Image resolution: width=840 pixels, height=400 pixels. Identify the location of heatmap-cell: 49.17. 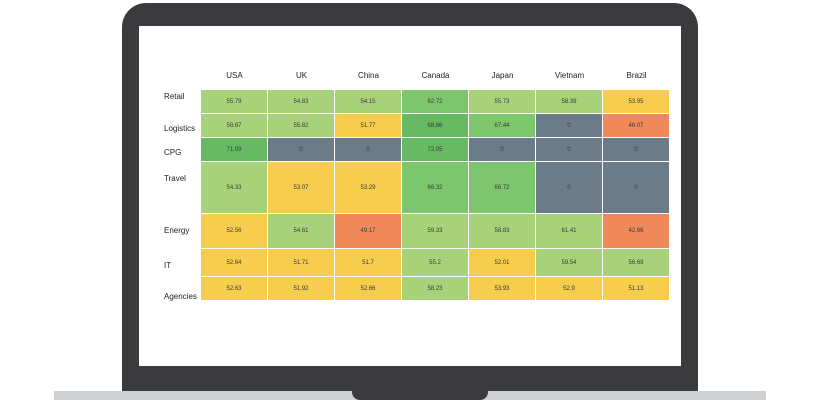
(368, 231).